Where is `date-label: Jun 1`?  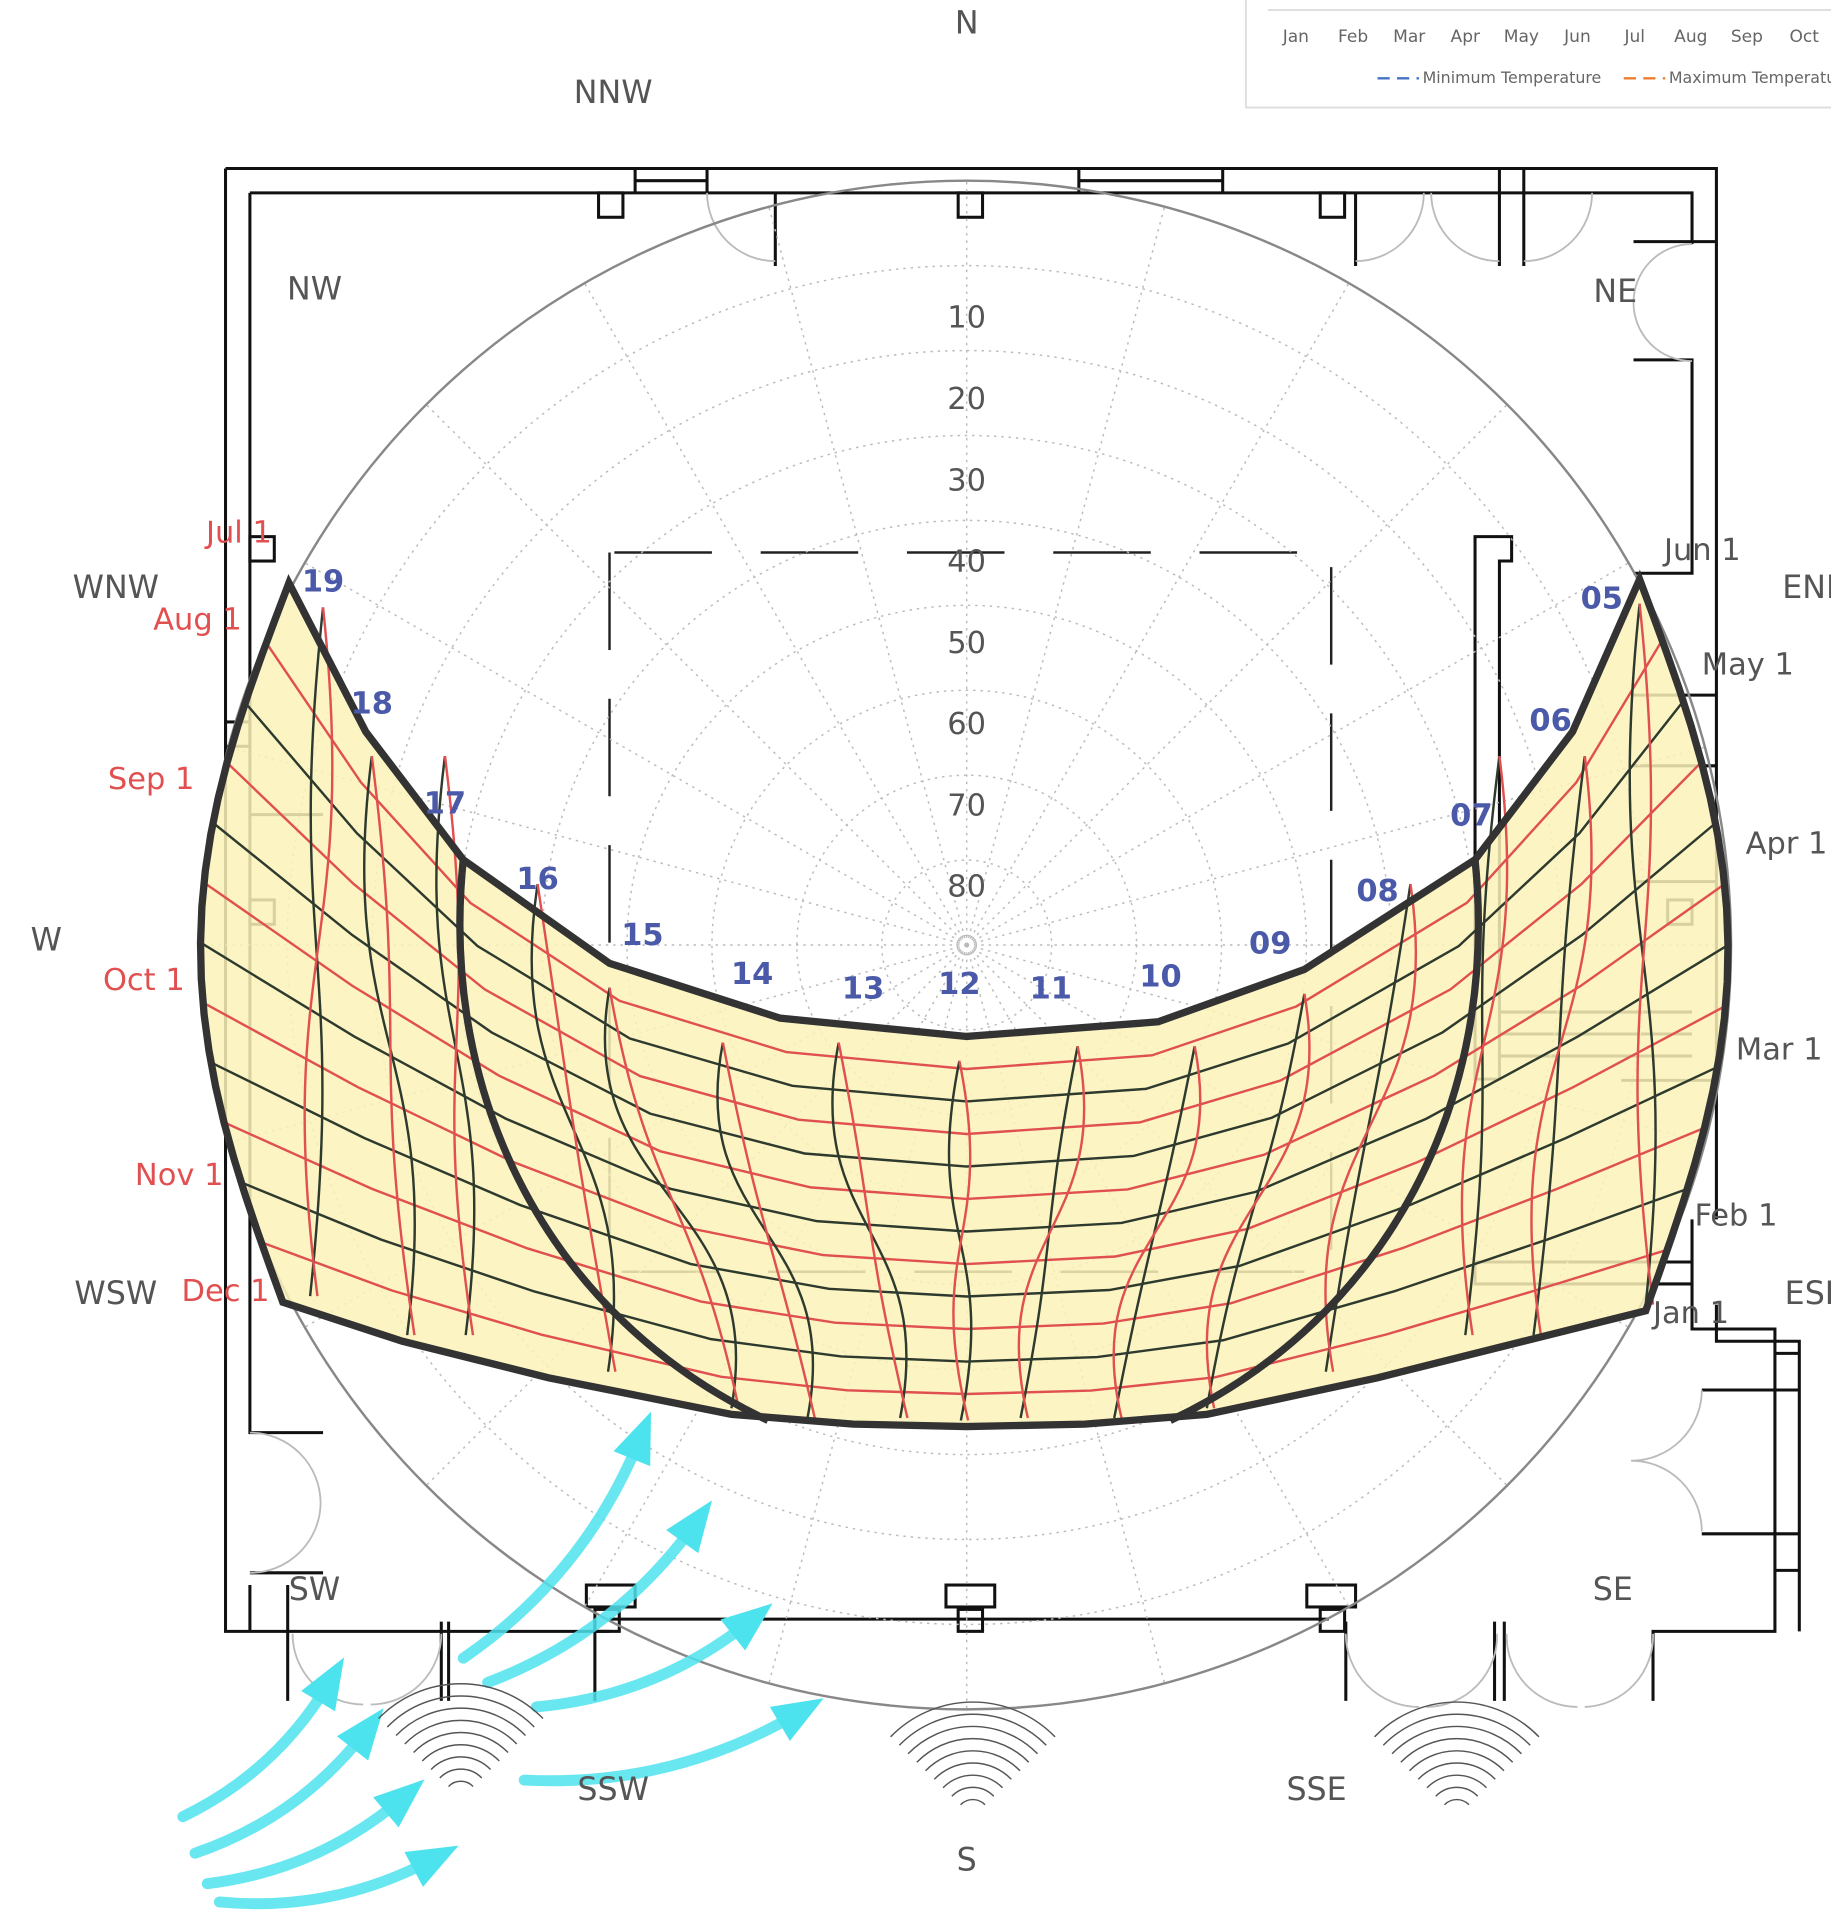 date-label: Jun 1 is located at coordinates (1701, 550).